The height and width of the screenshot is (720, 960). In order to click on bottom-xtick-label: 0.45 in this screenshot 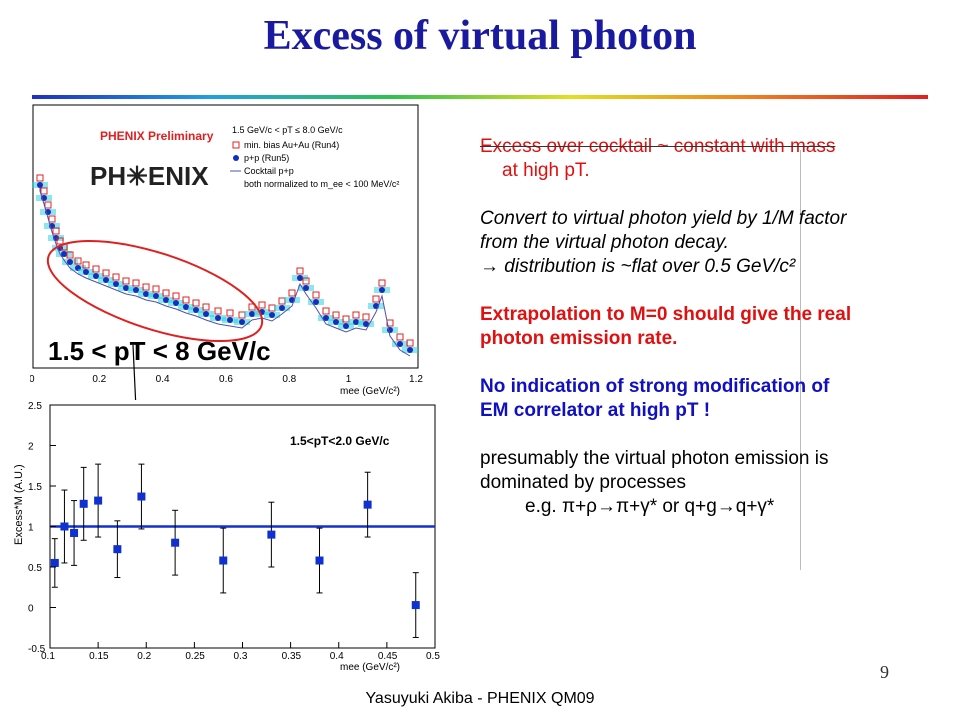, I will do `click(388, 656)`.